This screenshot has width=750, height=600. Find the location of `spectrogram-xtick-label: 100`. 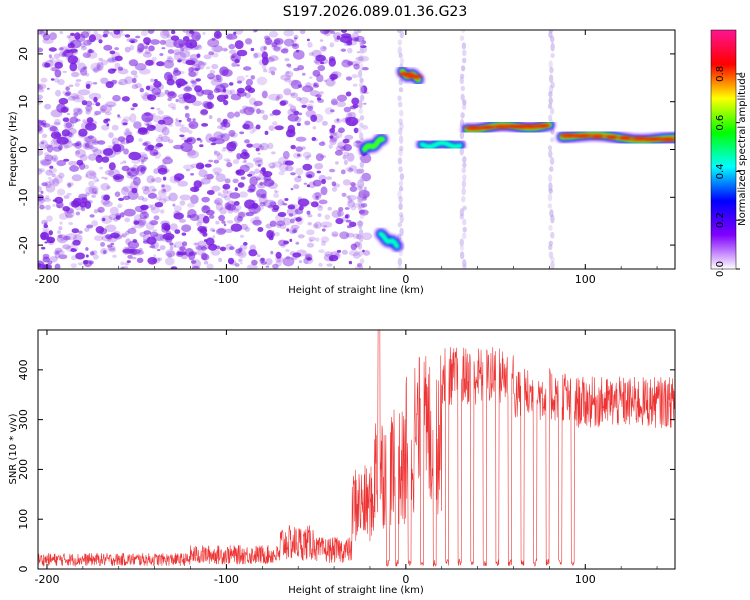

spectrogram-xtick-label: 100 is located at coordinates (585, 279).